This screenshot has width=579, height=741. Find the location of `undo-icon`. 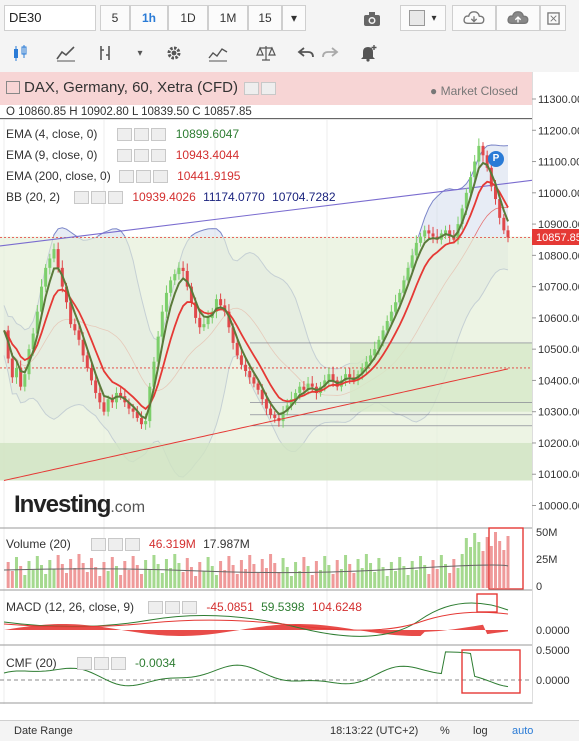

undo-icon is located at coordinates (306, 53).